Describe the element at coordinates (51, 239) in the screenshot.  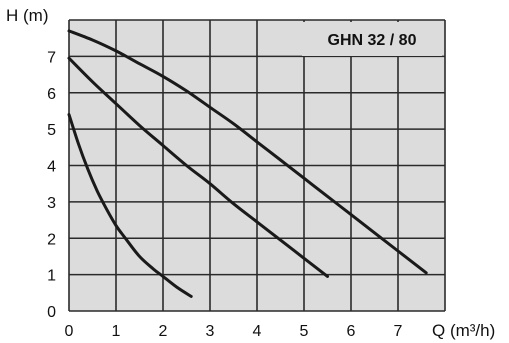
I see `y-tick-label: 2` at that location.